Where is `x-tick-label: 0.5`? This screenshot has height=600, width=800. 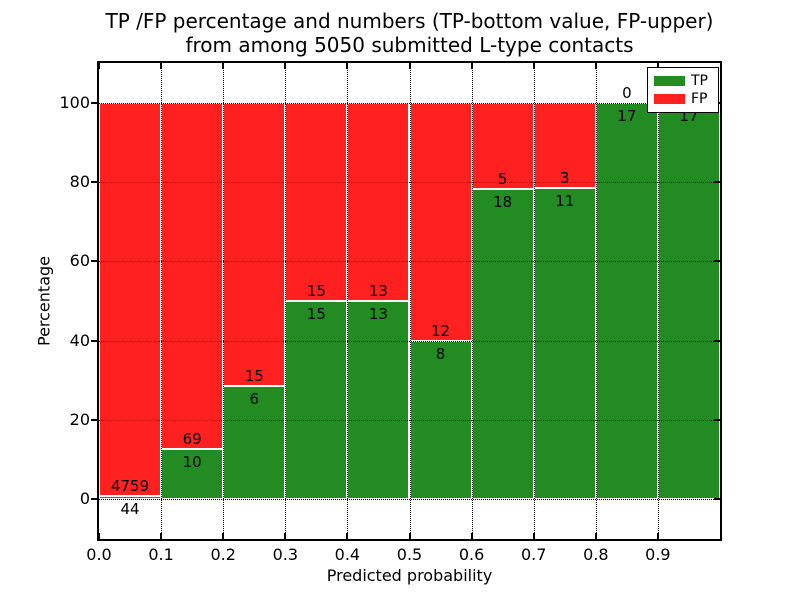
x-tick-label: 0.5 is located at coordinates (409, 554).